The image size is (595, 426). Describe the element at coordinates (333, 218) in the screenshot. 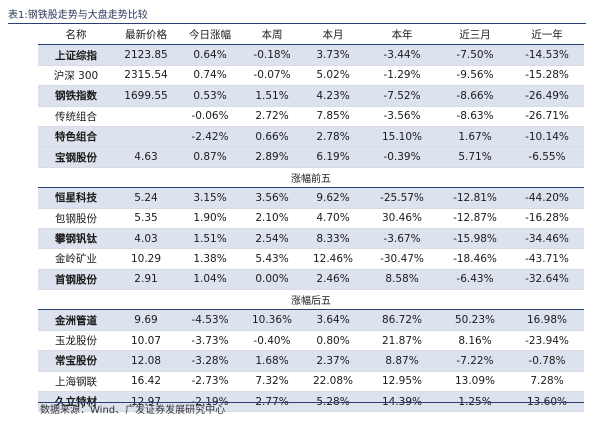

I see `value-cell: 4.70%` at that location.